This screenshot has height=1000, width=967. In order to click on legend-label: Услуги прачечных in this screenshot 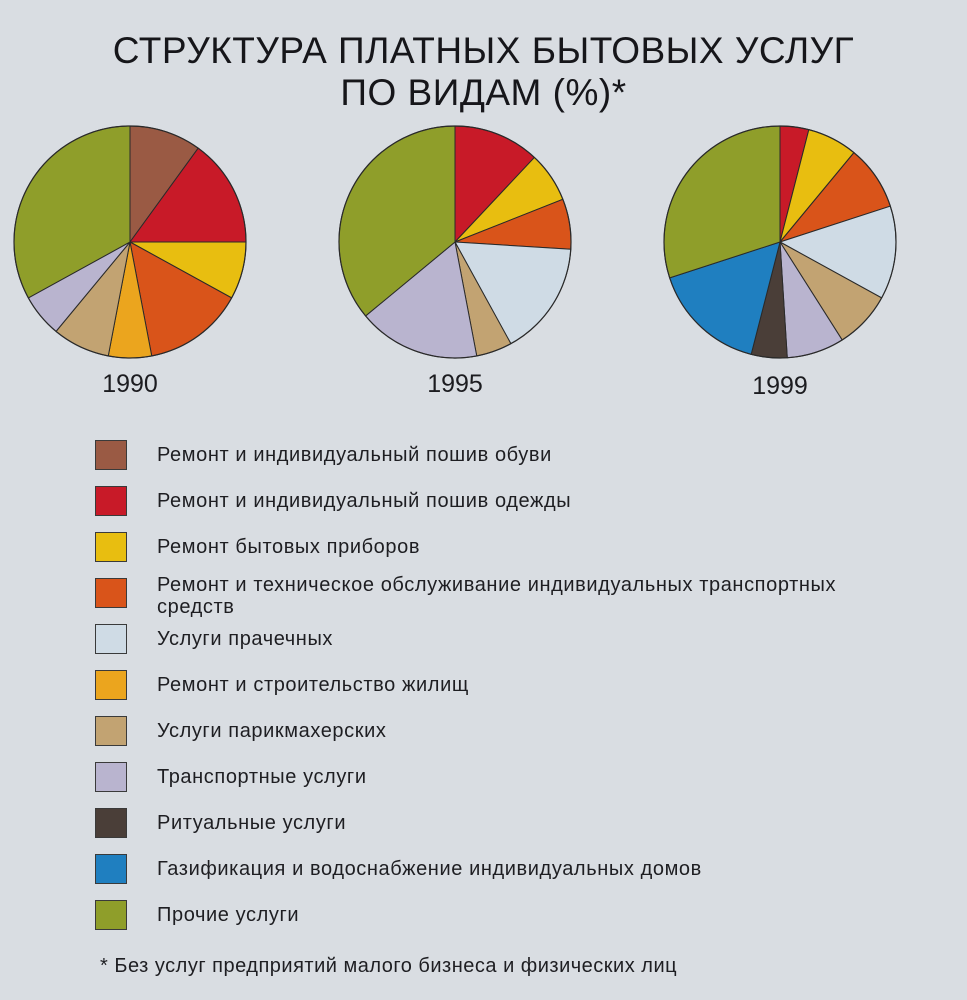, I will do `click(245, 639)`.